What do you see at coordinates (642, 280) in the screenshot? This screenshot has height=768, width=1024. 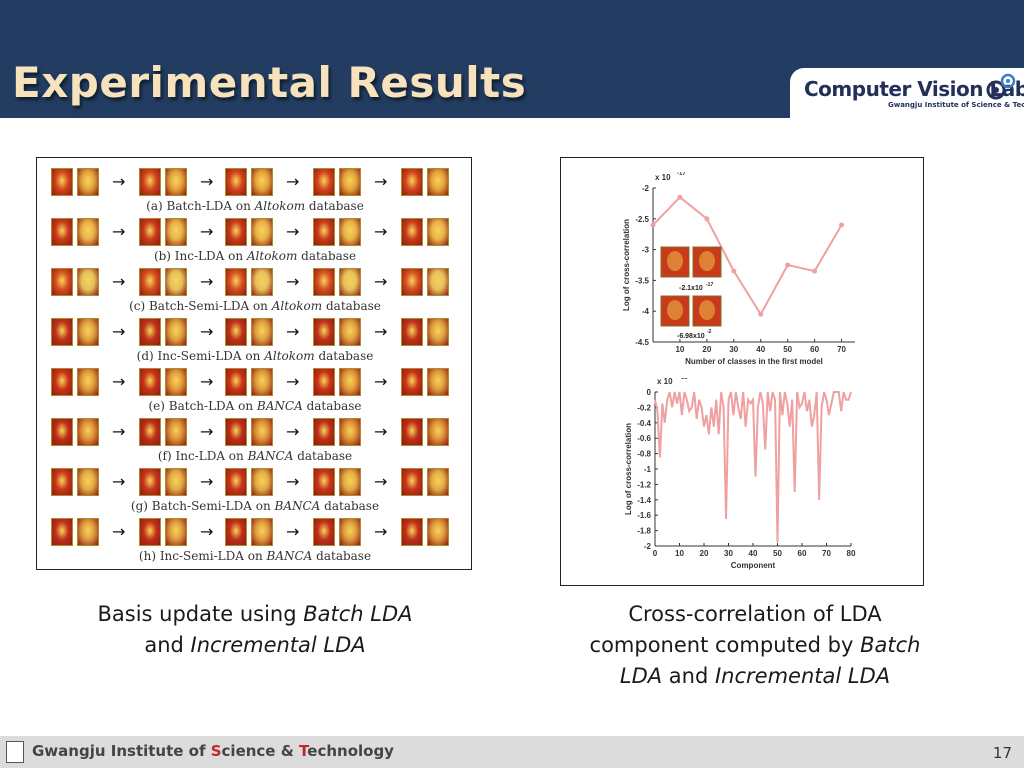 I see `y-tick-label: -3.5` at bounding box center [642, 280].